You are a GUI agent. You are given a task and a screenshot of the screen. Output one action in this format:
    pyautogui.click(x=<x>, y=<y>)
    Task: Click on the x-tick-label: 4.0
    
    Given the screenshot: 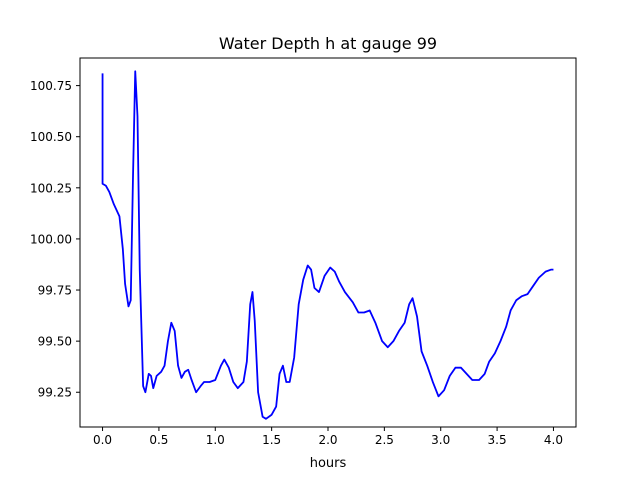 What is the action you would take?
    pyautogui.click(x=553, y=440)
    